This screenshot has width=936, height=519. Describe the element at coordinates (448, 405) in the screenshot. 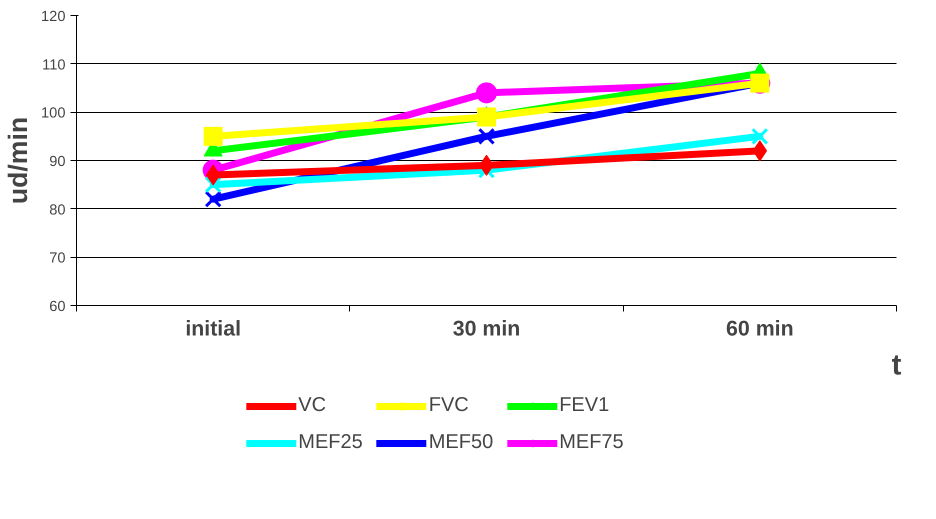

I see `legend-label: FVC` at that location.